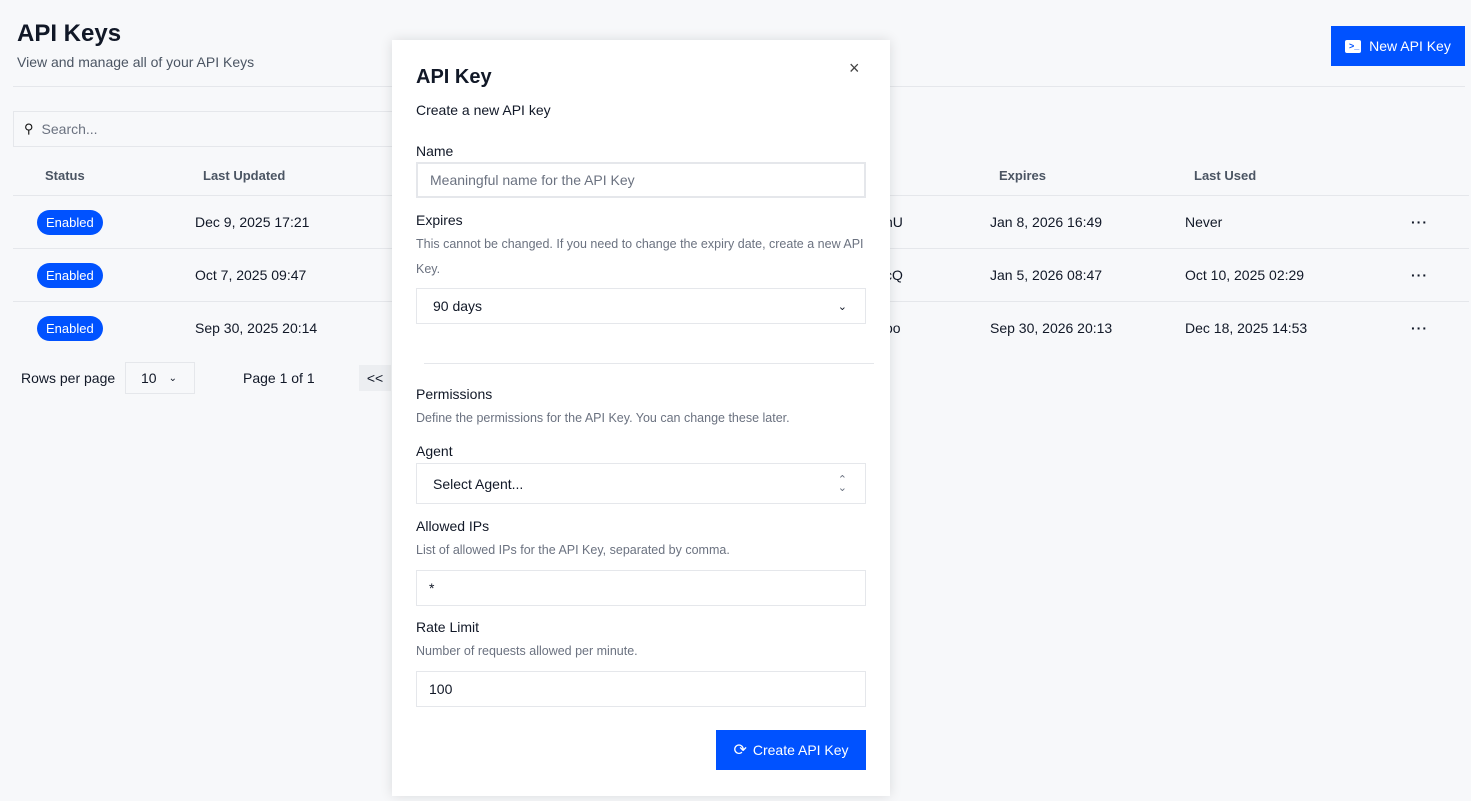 The height and width of the screenshot is (801, 1471). What do you see at coordinates (1225, 175) in the screenshot?
I see `header-last-used: Last Used` at bounding box center [1225, 175].